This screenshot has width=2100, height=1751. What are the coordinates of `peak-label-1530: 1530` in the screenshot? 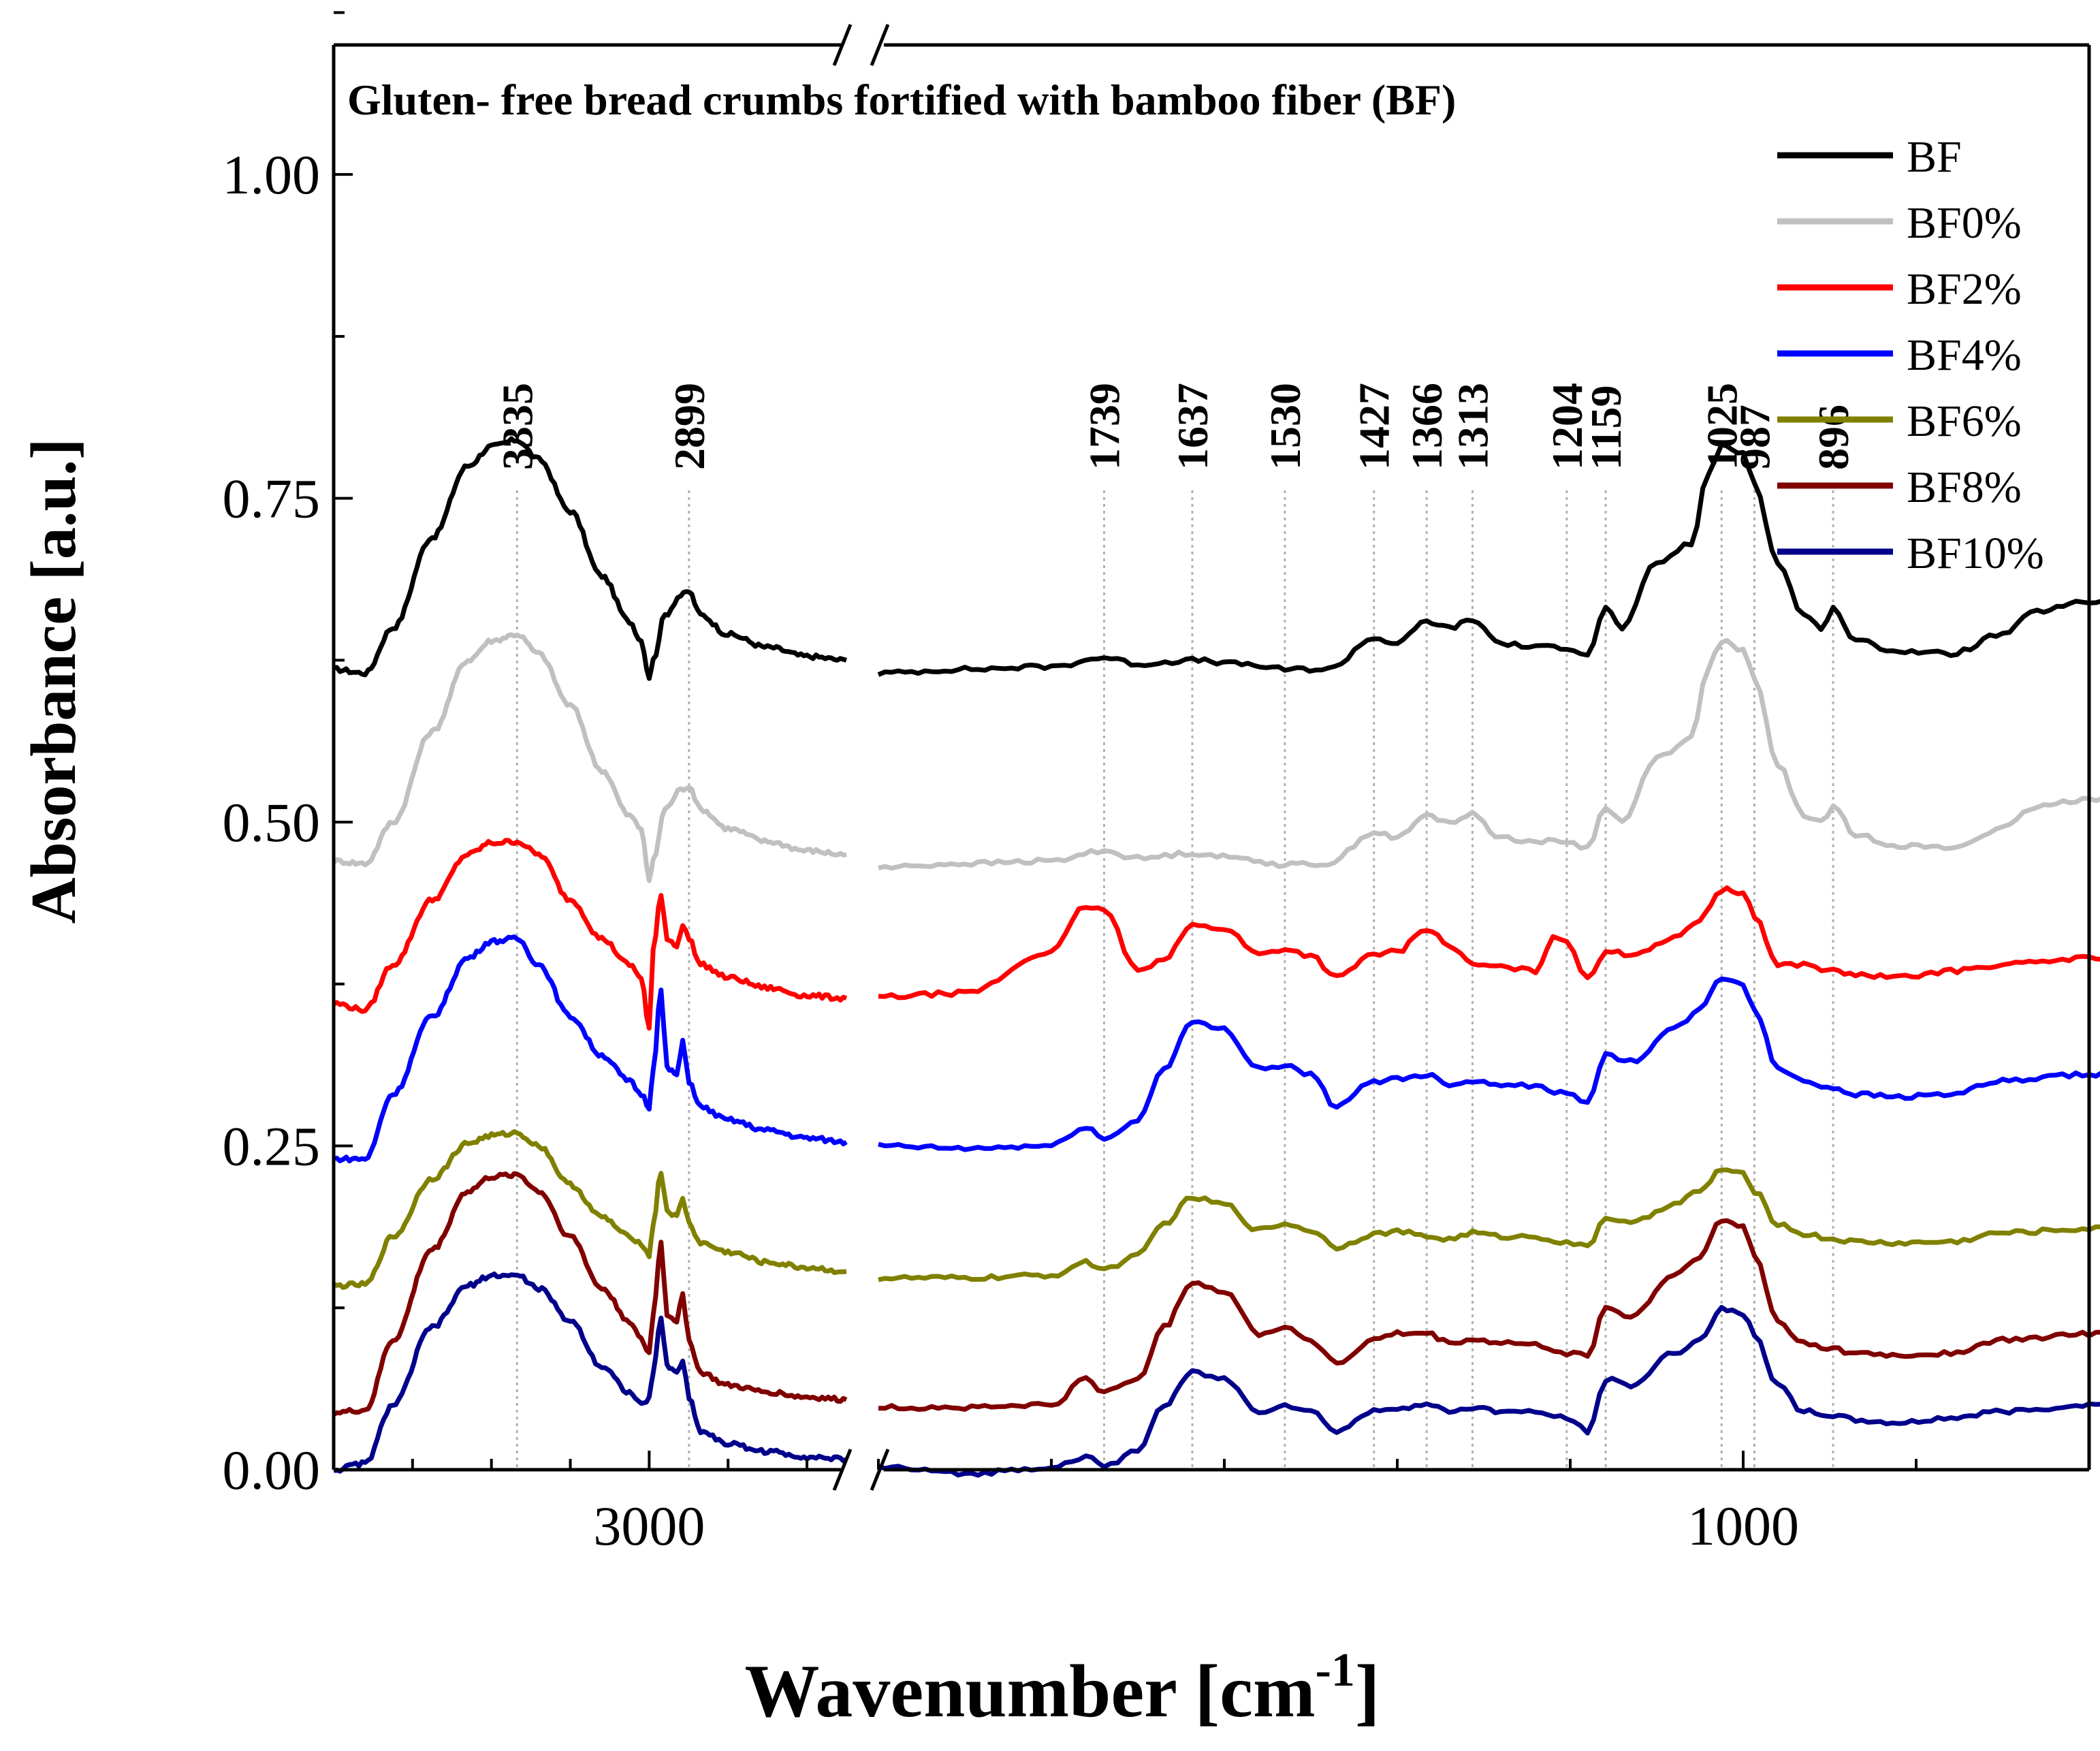 It's located at (1285, 426).